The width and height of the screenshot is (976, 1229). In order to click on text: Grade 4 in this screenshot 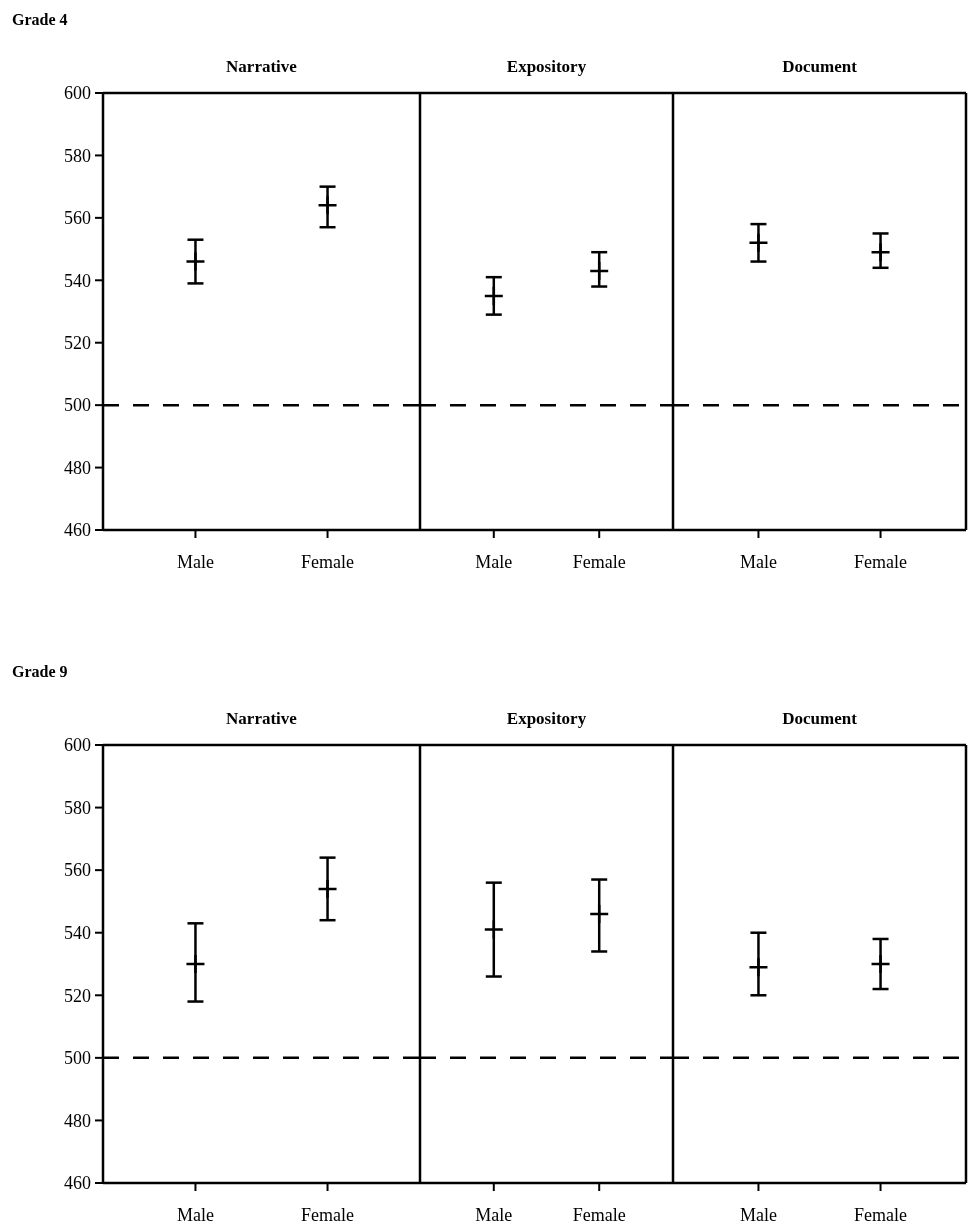, I will do `click(40, 19)`.